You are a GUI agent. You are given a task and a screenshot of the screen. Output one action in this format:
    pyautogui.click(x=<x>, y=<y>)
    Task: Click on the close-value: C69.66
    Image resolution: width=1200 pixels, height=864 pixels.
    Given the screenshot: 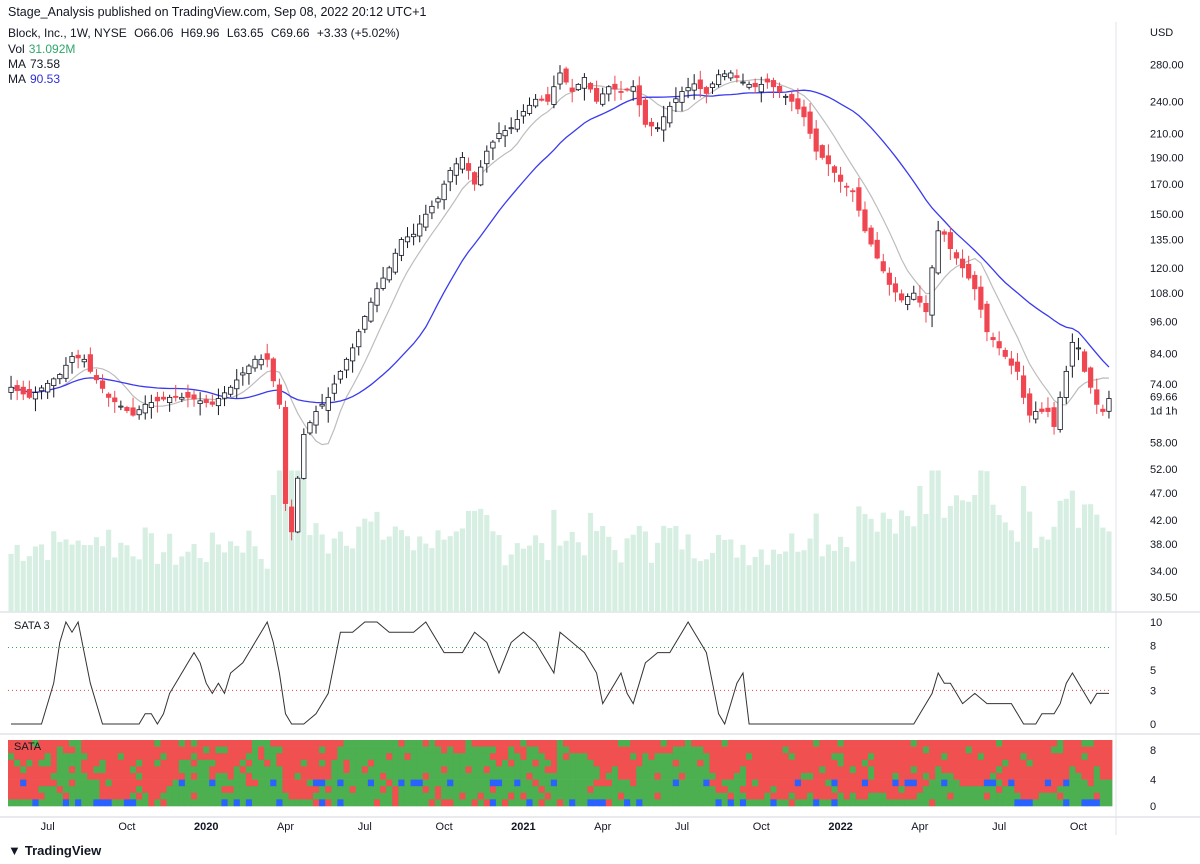 What is the action you would take?
    pyautogui.click(x=290, y=33)
    